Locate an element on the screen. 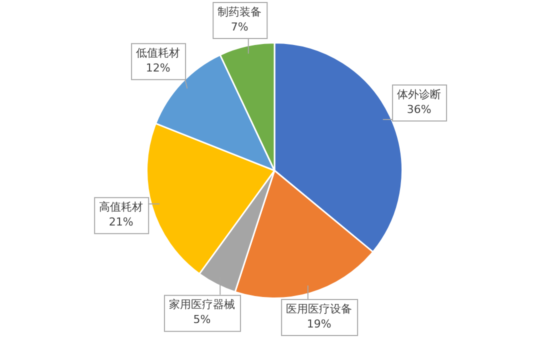 The height and width of the screenshot is (337, 549). slice-label: 高值耗材 is located at coordinates (121, 207).